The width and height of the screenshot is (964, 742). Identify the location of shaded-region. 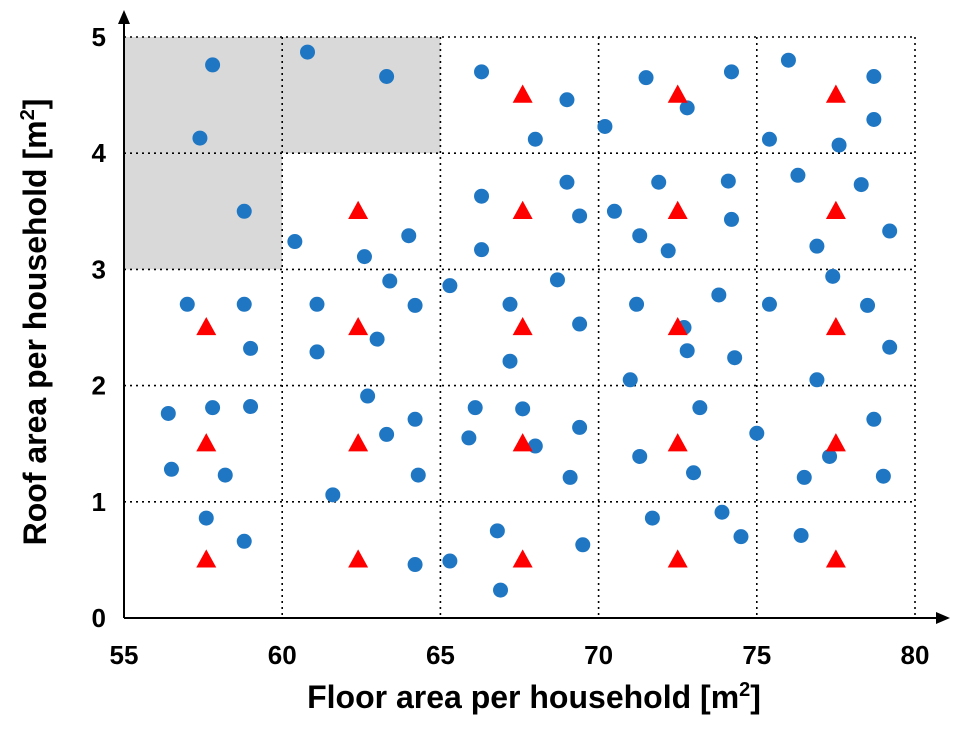
(282, 95).